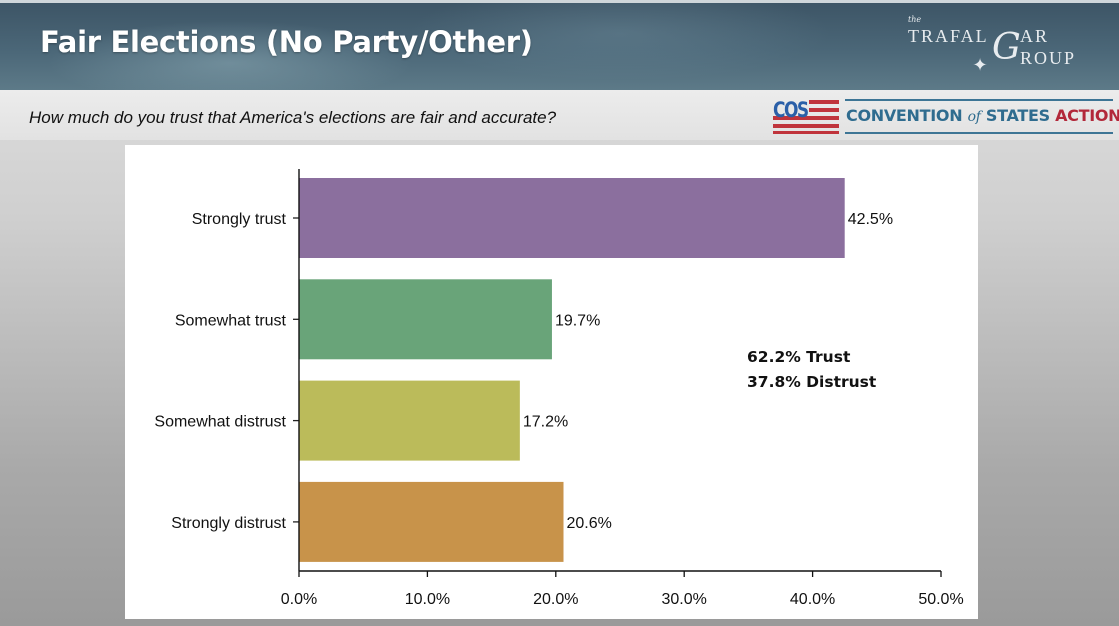 This screenshot has height=626, width=1119. I want to click on logo-trafal: TRAFAL, so click(948, 36).